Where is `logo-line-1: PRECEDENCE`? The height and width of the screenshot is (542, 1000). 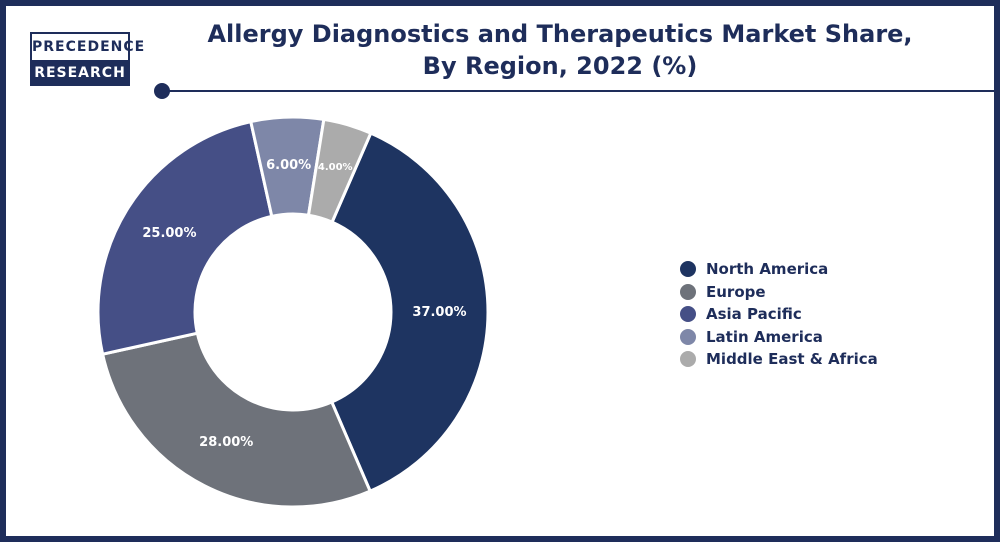 logo-line-1: PRECEDENCE is located at coordinates (89, 47).